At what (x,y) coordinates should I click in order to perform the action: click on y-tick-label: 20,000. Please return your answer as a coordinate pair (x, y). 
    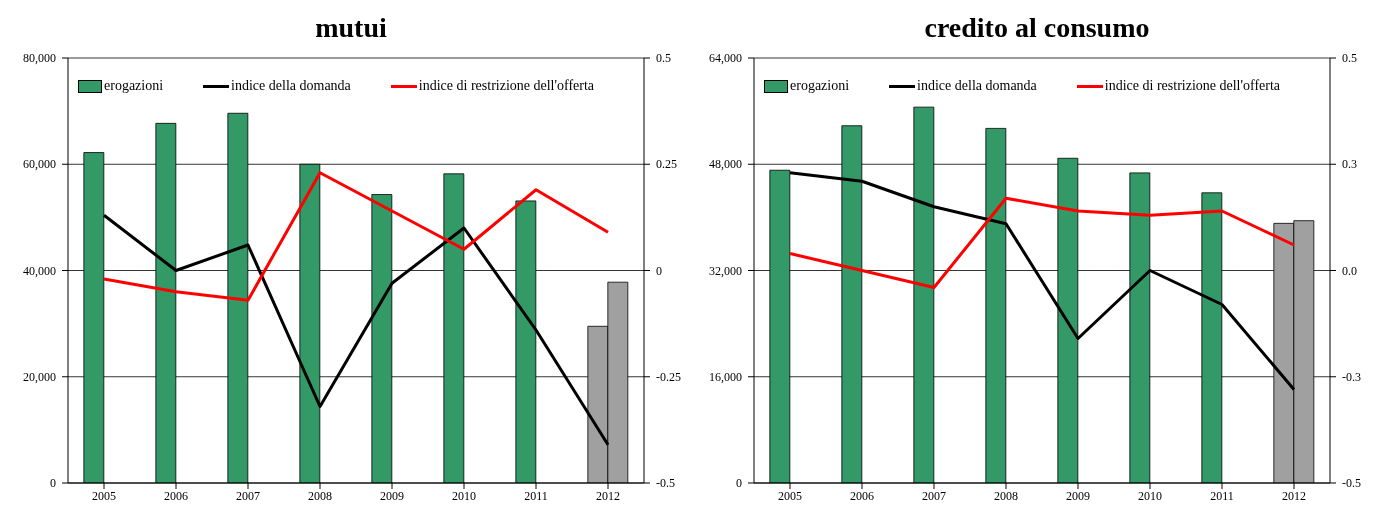
    Looking at the image, I should click on (39, 376).